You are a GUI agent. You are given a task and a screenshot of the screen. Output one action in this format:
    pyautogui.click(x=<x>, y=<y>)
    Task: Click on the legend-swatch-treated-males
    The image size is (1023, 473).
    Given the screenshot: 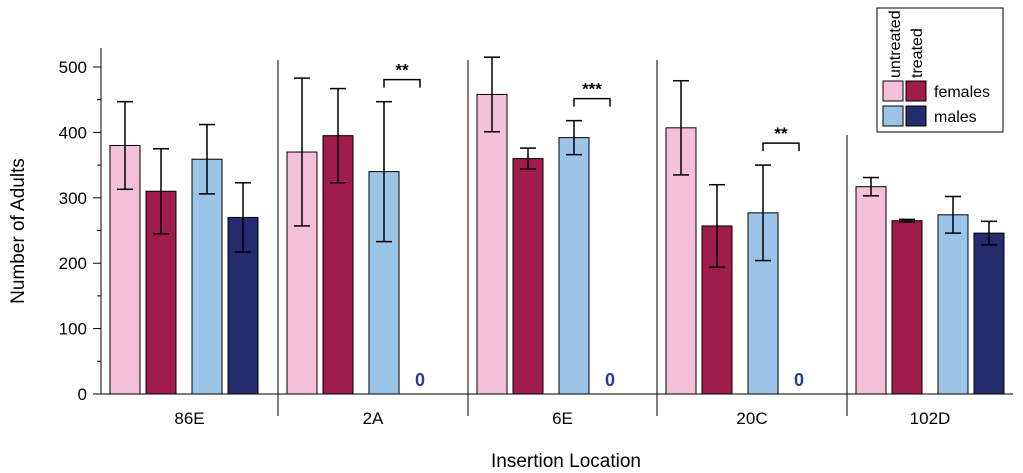 What is the action you would take?
    pyautogui.click(x=916, y=116)
    